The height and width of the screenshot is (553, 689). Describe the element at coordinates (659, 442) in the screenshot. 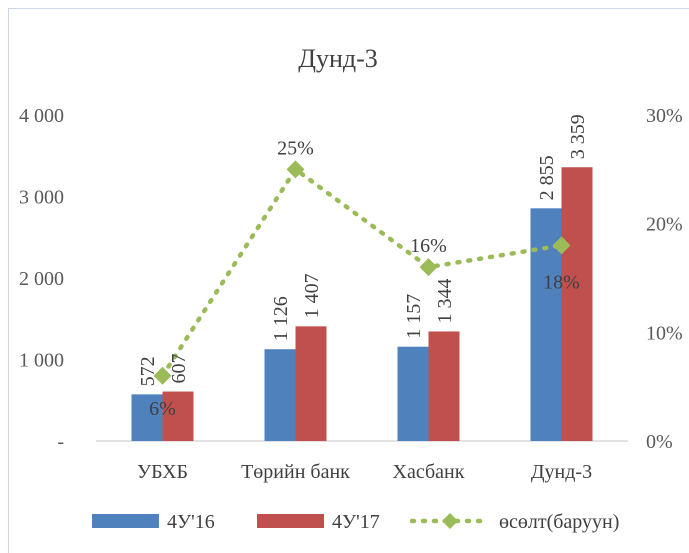

I see `right-tick-label: 0%` at that location.